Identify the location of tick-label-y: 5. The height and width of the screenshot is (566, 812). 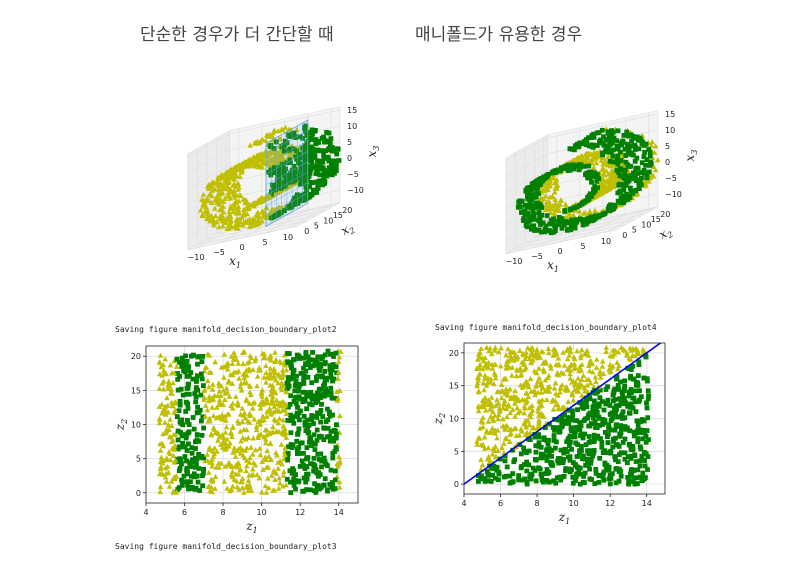
(138, 459).